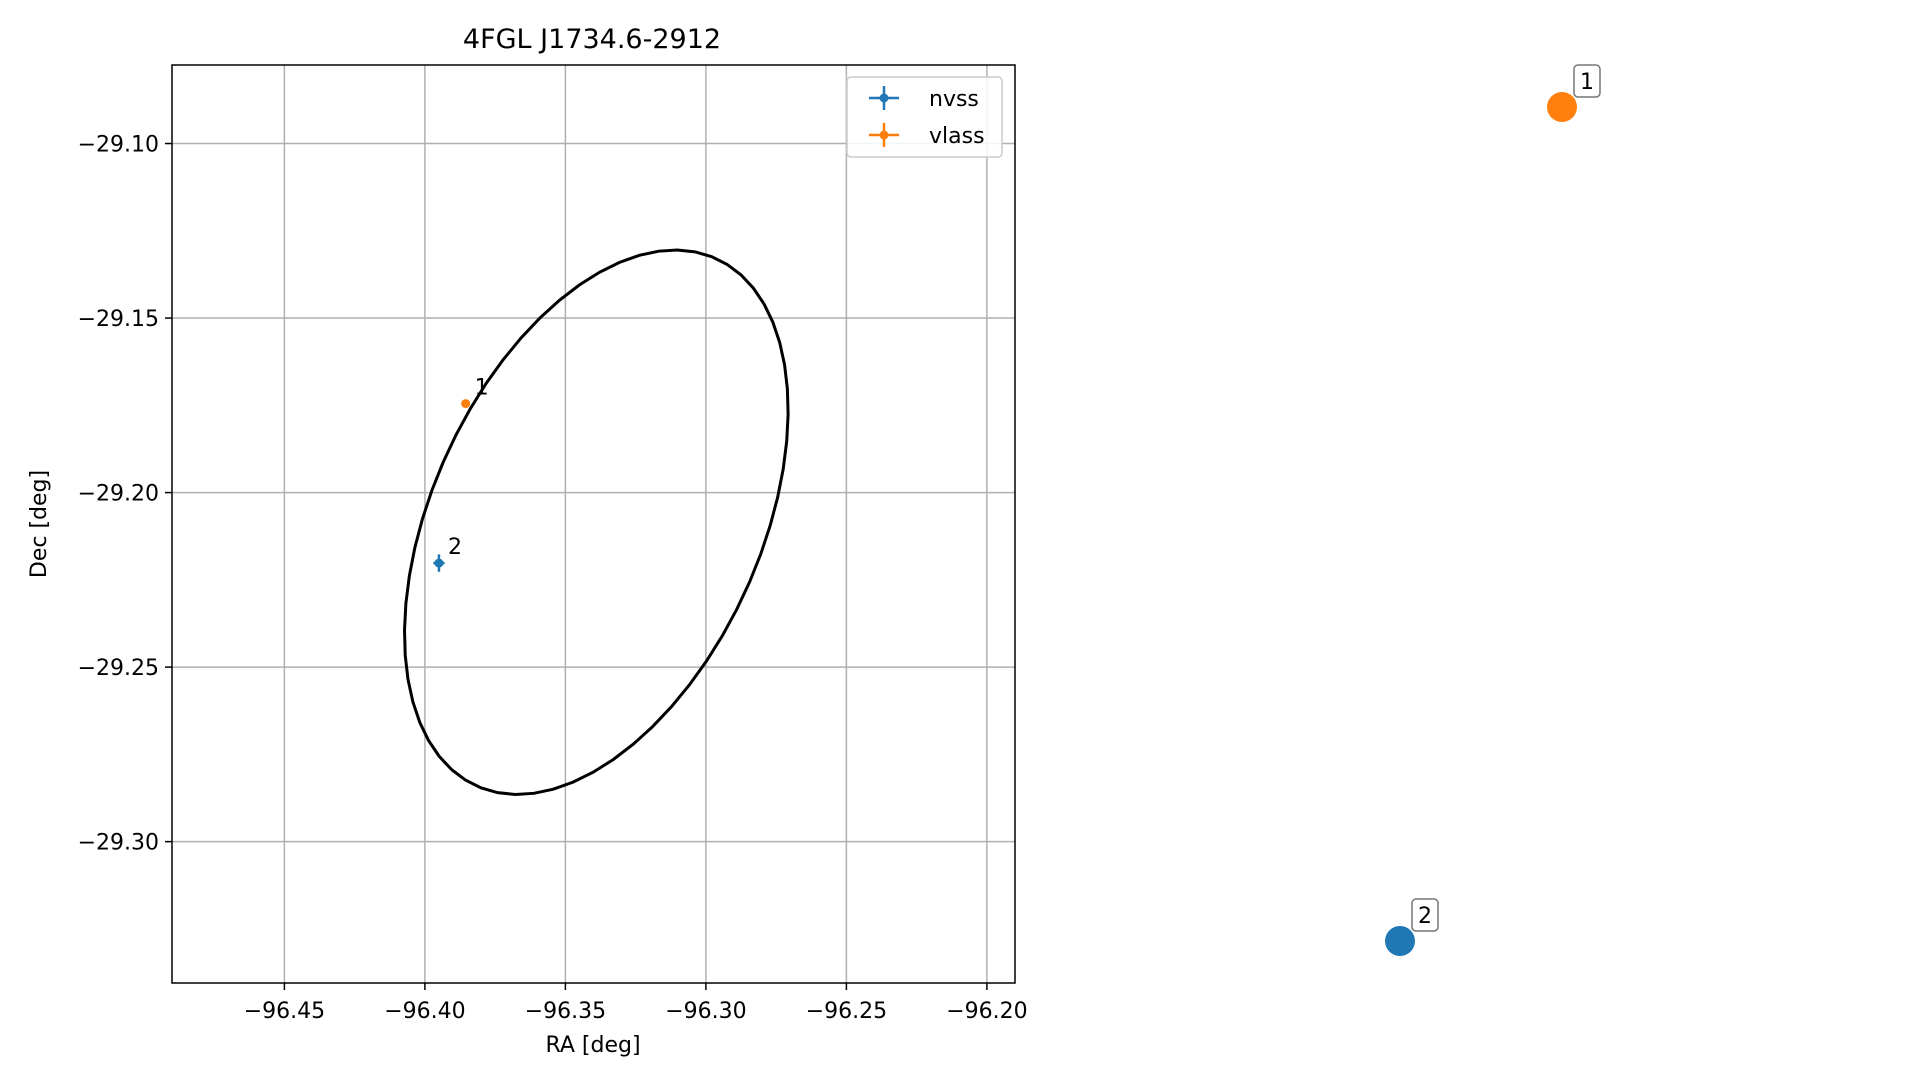 Image resolution: width=1919 pixels, height=1080 pixels. I want to click on side-marker-2: 2, so click(1412, 927).